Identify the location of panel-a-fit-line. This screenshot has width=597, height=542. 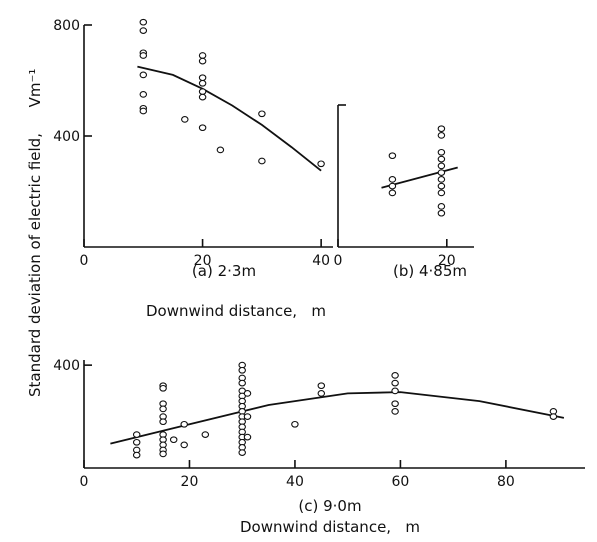
(229, 118).